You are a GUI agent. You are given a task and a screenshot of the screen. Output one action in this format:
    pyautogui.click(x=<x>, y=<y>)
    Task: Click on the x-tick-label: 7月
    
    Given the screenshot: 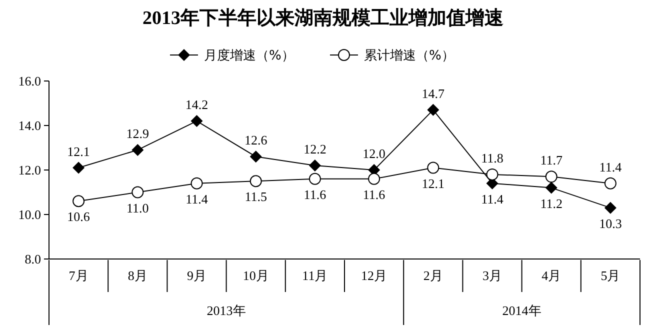 What is the action you would take?
    pyautogui.click(x=78, y=276)
    